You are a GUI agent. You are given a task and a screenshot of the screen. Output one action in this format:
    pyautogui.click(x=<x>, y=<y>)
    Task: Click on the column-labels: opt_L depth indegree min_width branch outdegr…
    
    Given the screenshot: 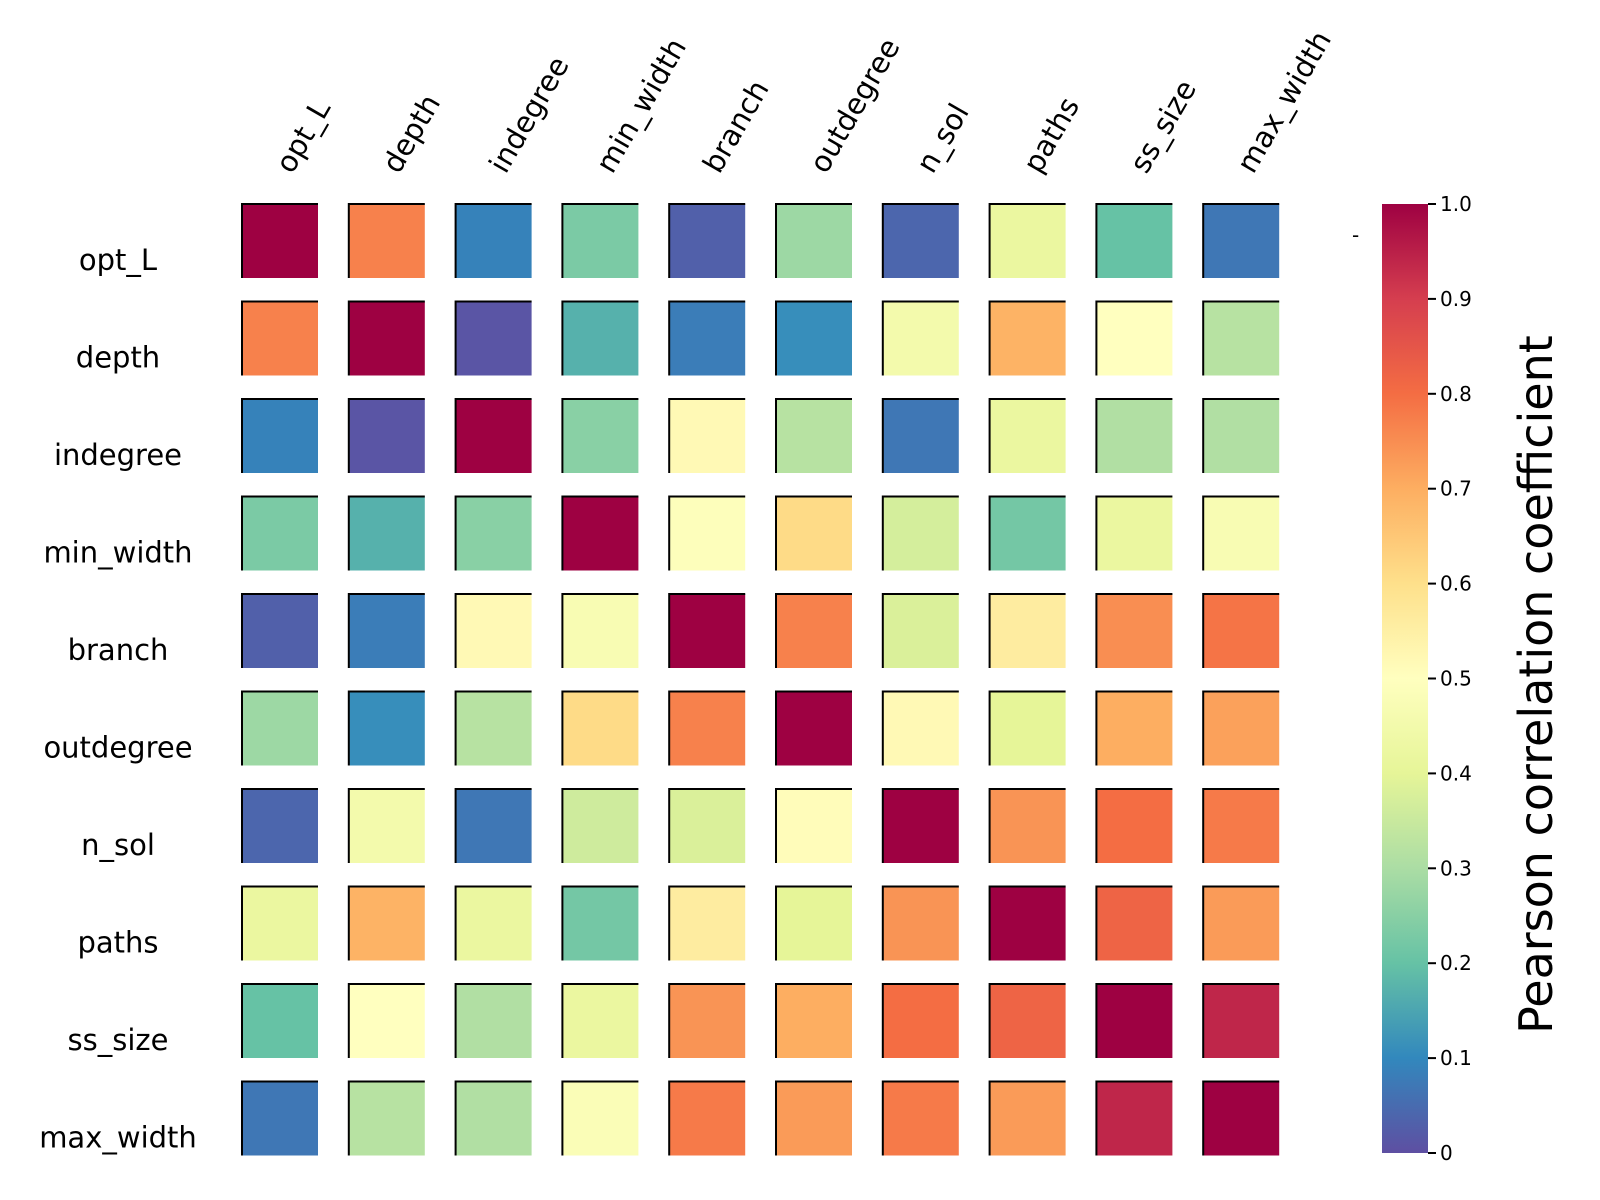 What is the action you would take?
    pyautogui.click(x=803, y=102)
    